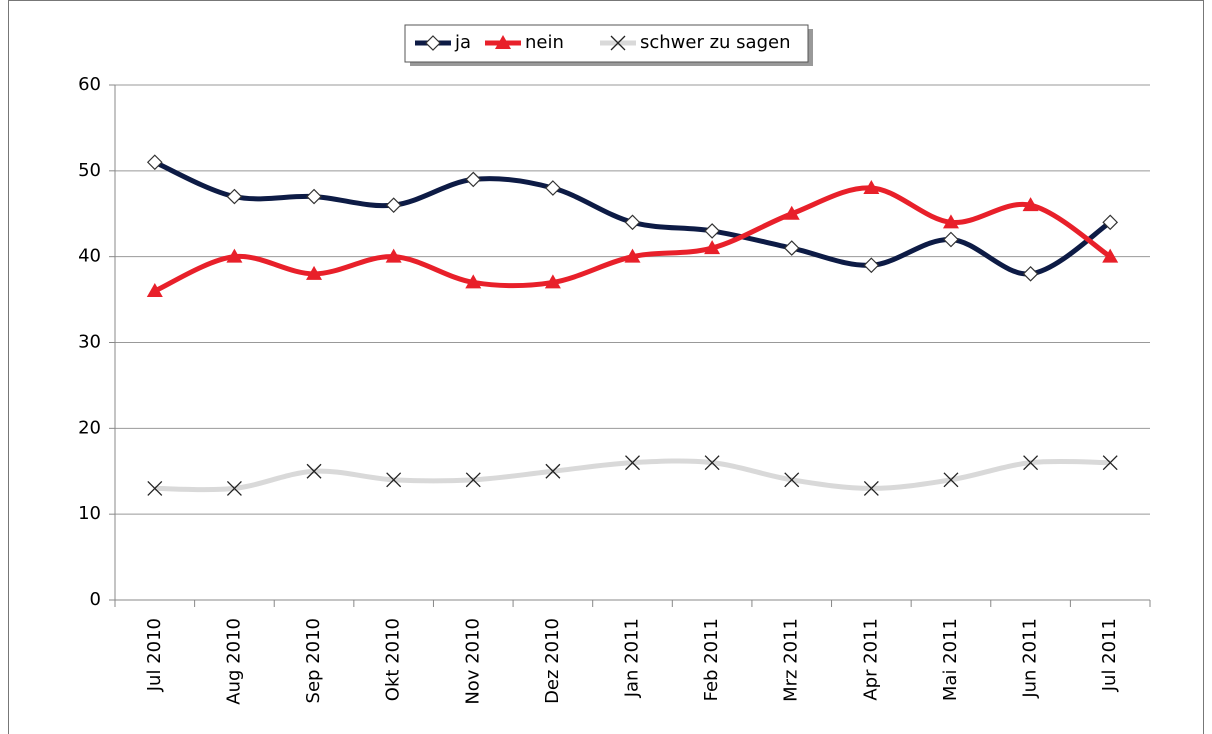 Image resolution: width=1212 pixels, height=734 pixels. What do you see at coordinates (233, 661) in the screenshot?
I see `x-tick-label: Aug 2010` at bounding box center [233, 661].